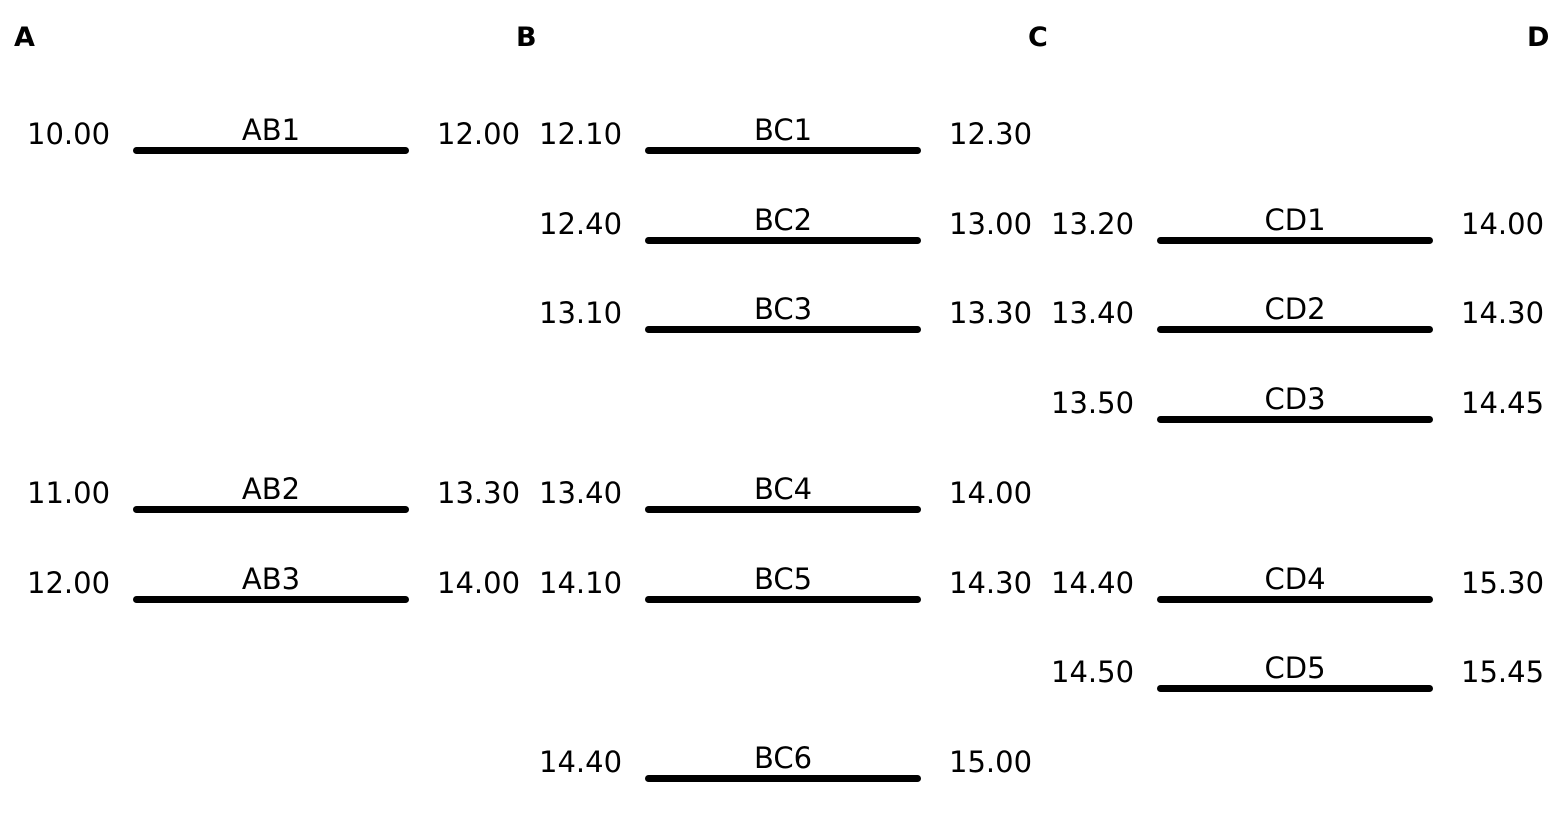  I want to click on departure-time: 10.00, so click(69, 134).